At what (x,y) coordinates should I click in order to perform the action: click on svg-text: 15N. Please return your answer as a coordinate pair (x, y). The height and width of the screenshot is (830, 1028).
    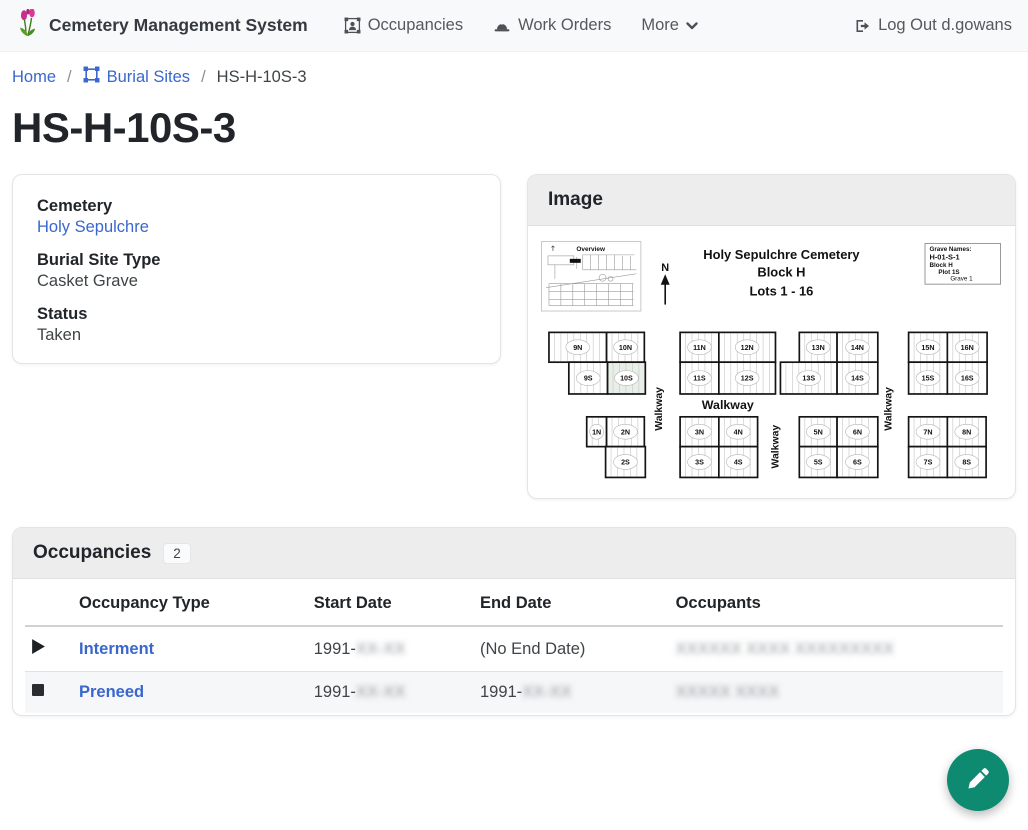
    Looking at the image, I should click on (927, 348).